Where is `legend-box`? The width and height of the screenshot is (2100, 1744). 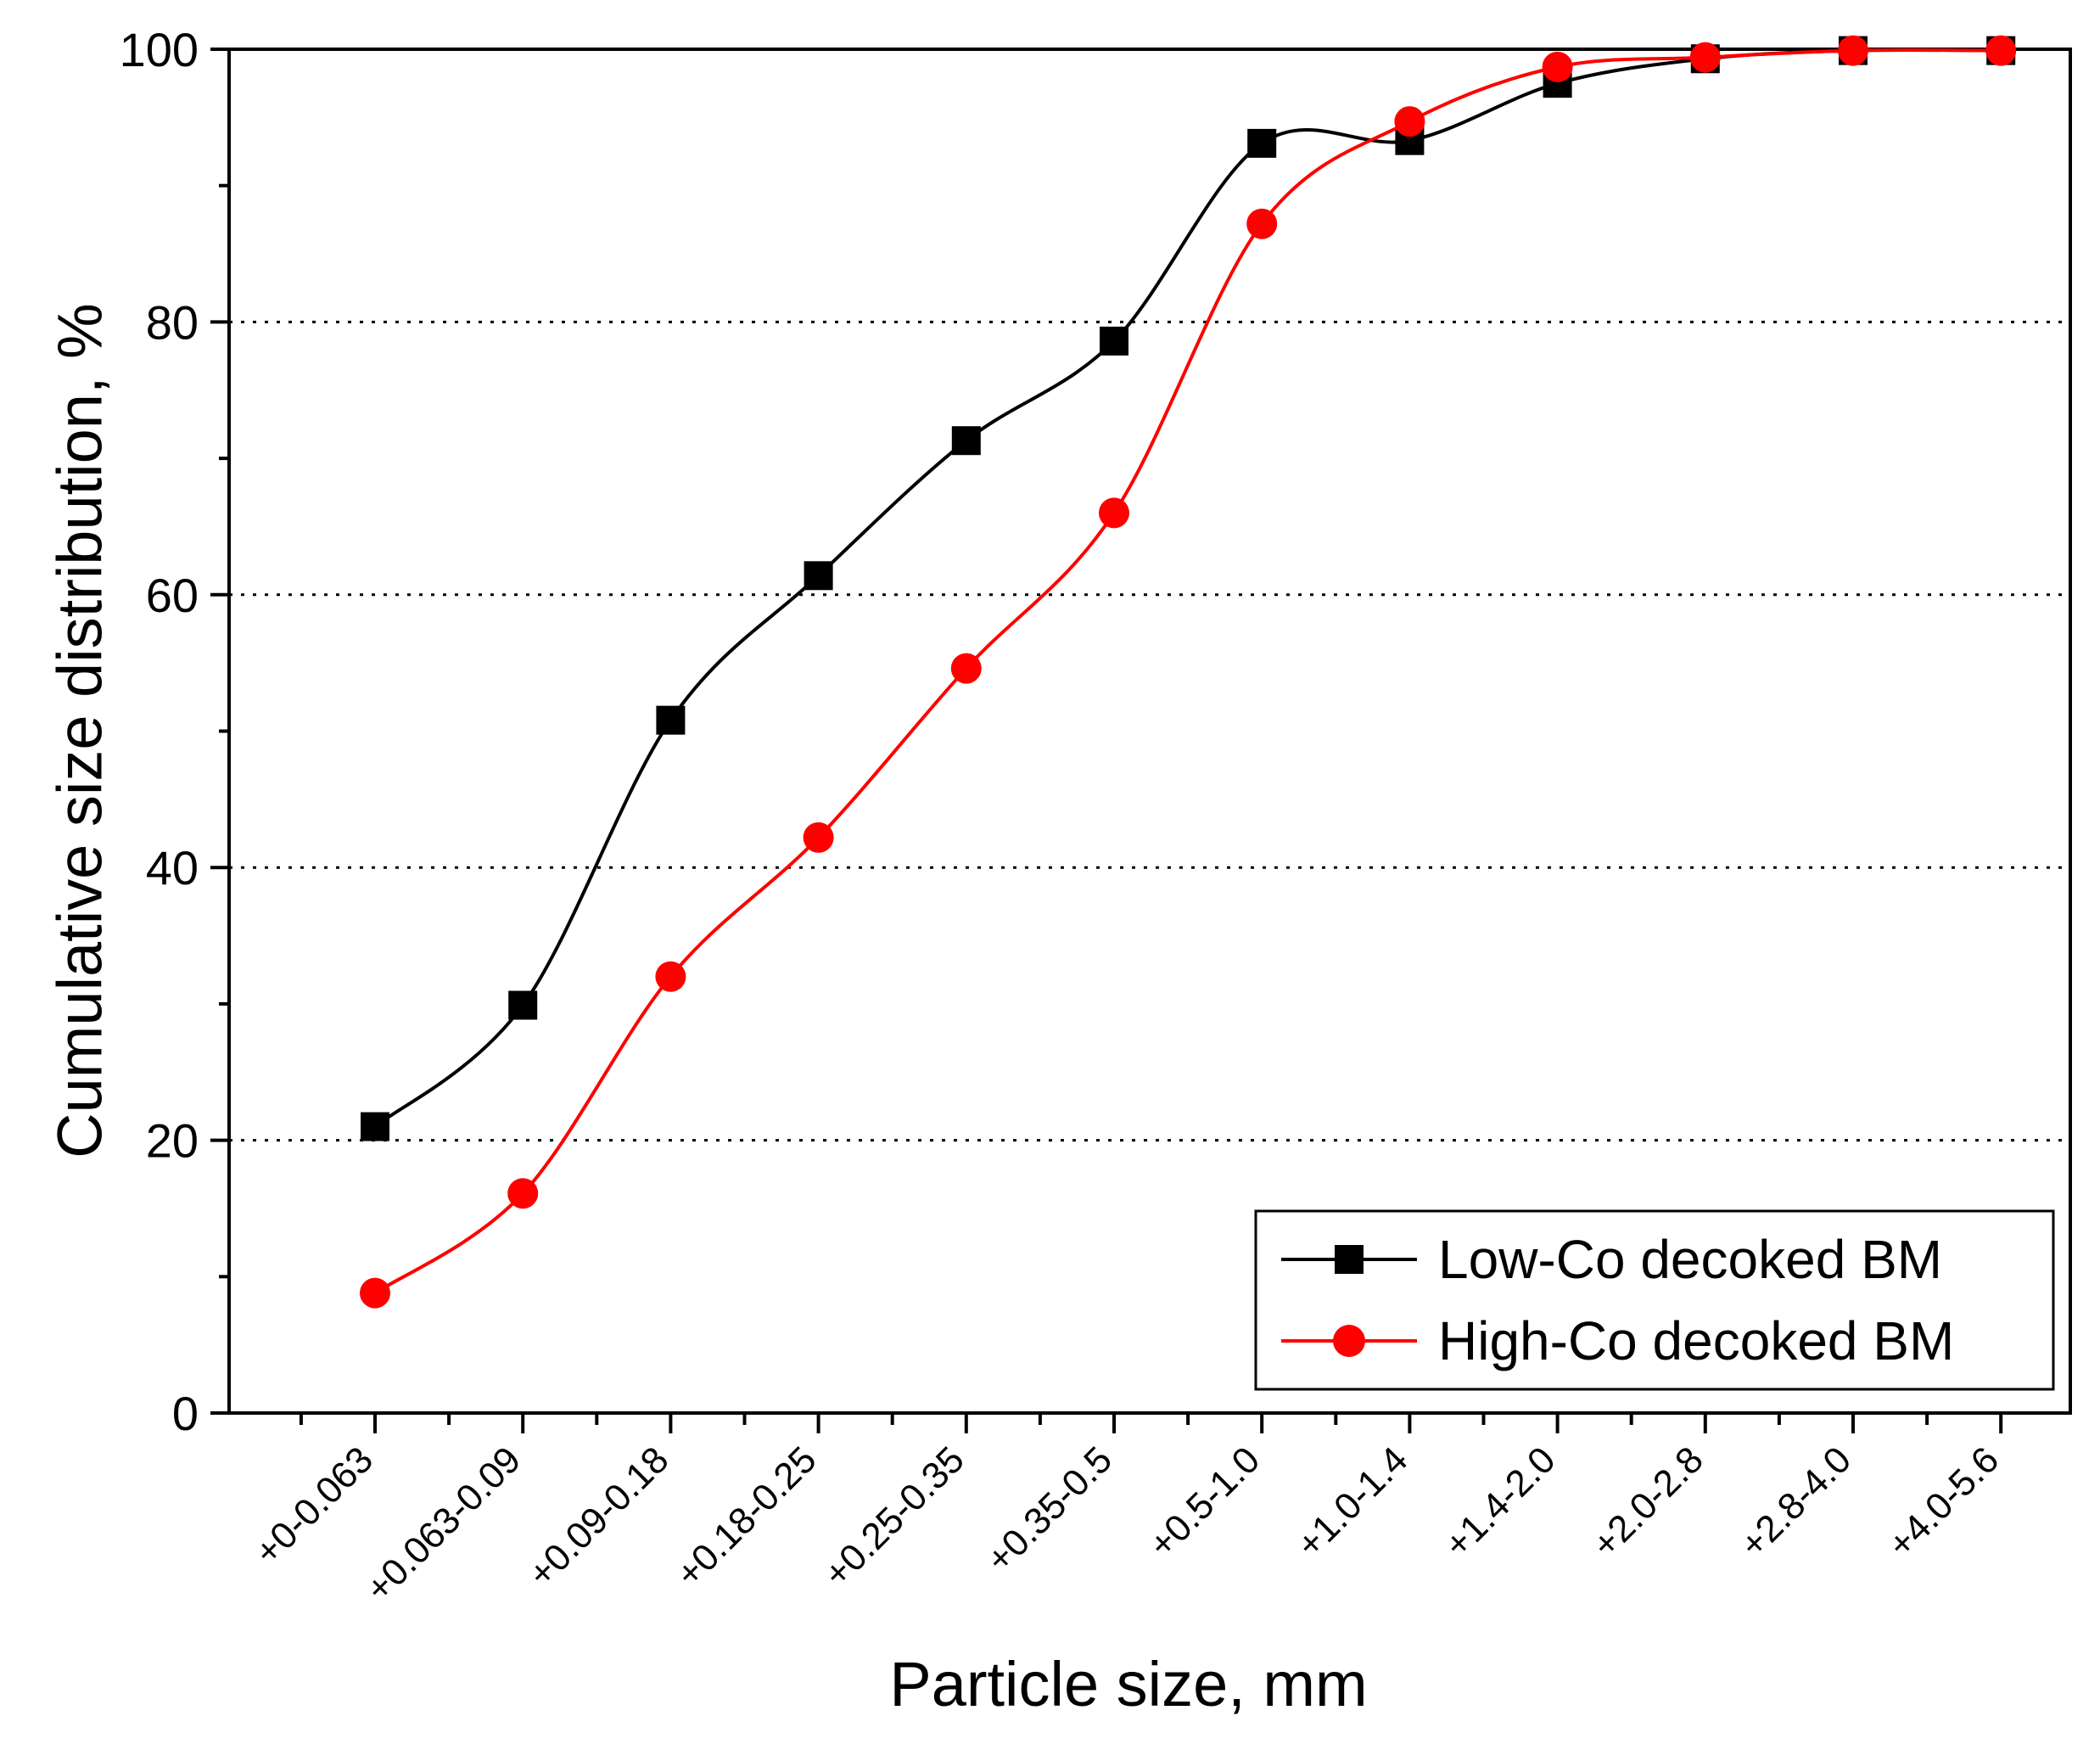 legend-box is located at coordinates (1655, 1300).